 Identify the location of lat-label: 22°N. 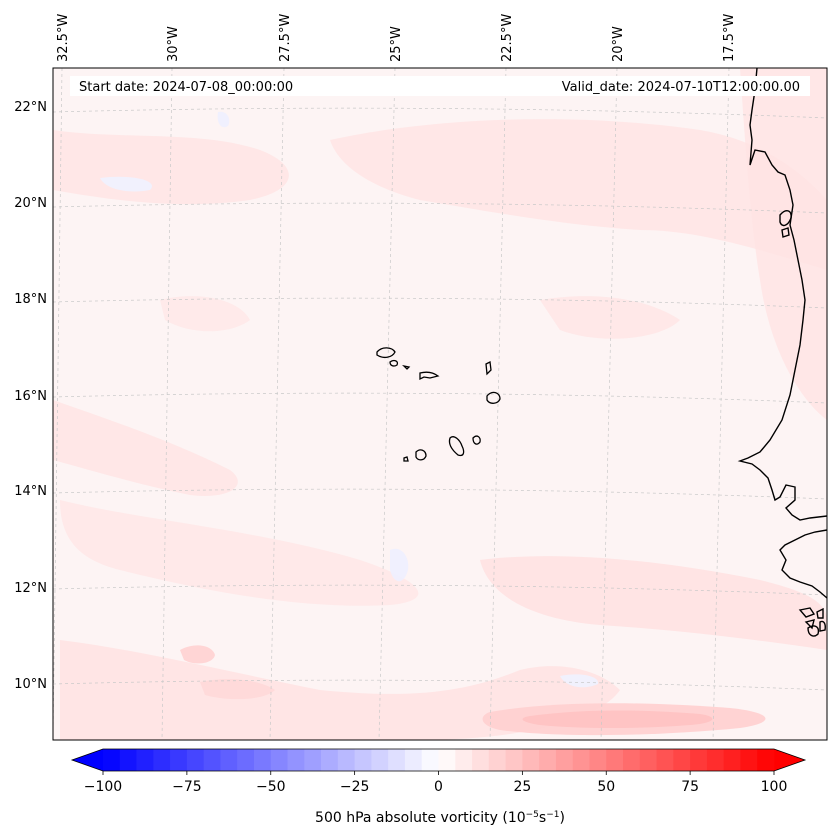
(30, 107).